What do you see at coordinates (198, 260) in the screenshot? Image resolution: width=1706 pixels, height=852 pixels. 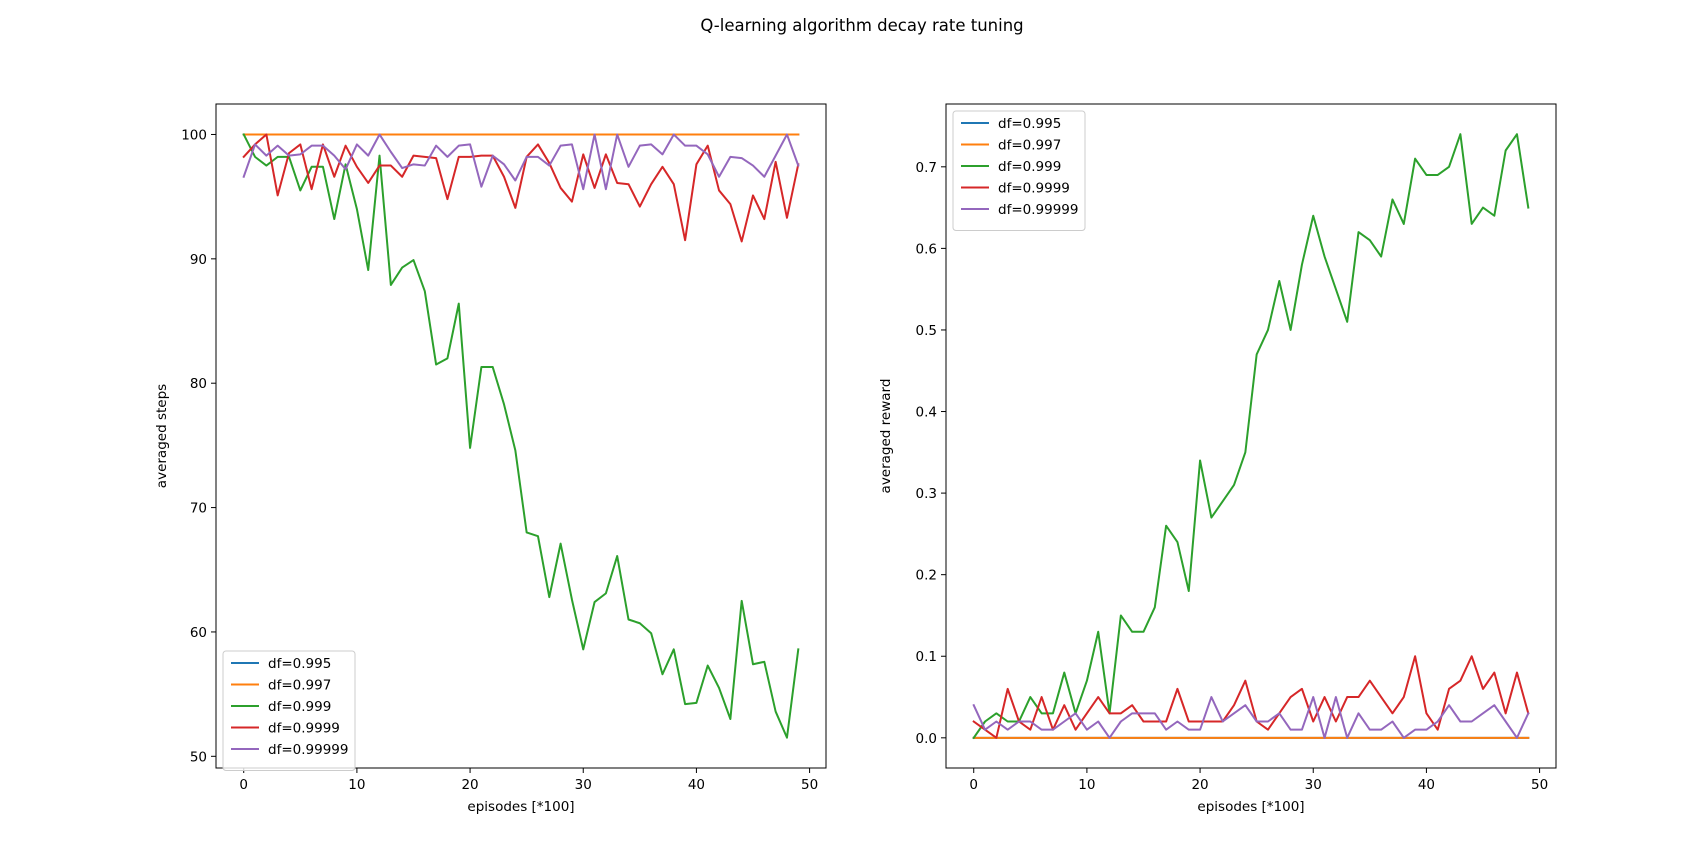 I see `y-tick-label: 90` at bounding box center [198, 260].